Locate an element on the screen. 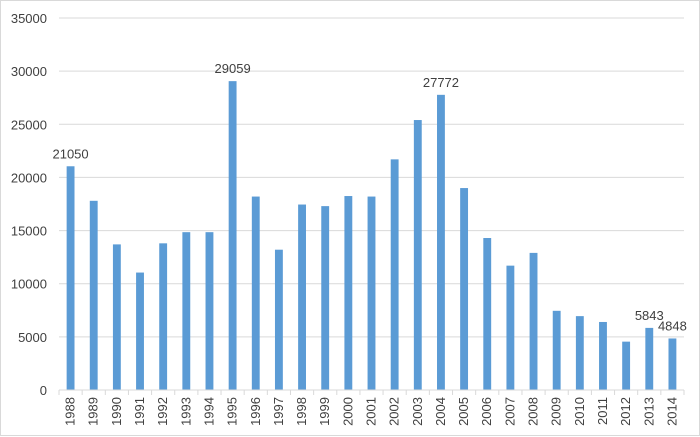 The image size is (700, 437). y-tick-label: 0 is located at coordinates (43, 390).